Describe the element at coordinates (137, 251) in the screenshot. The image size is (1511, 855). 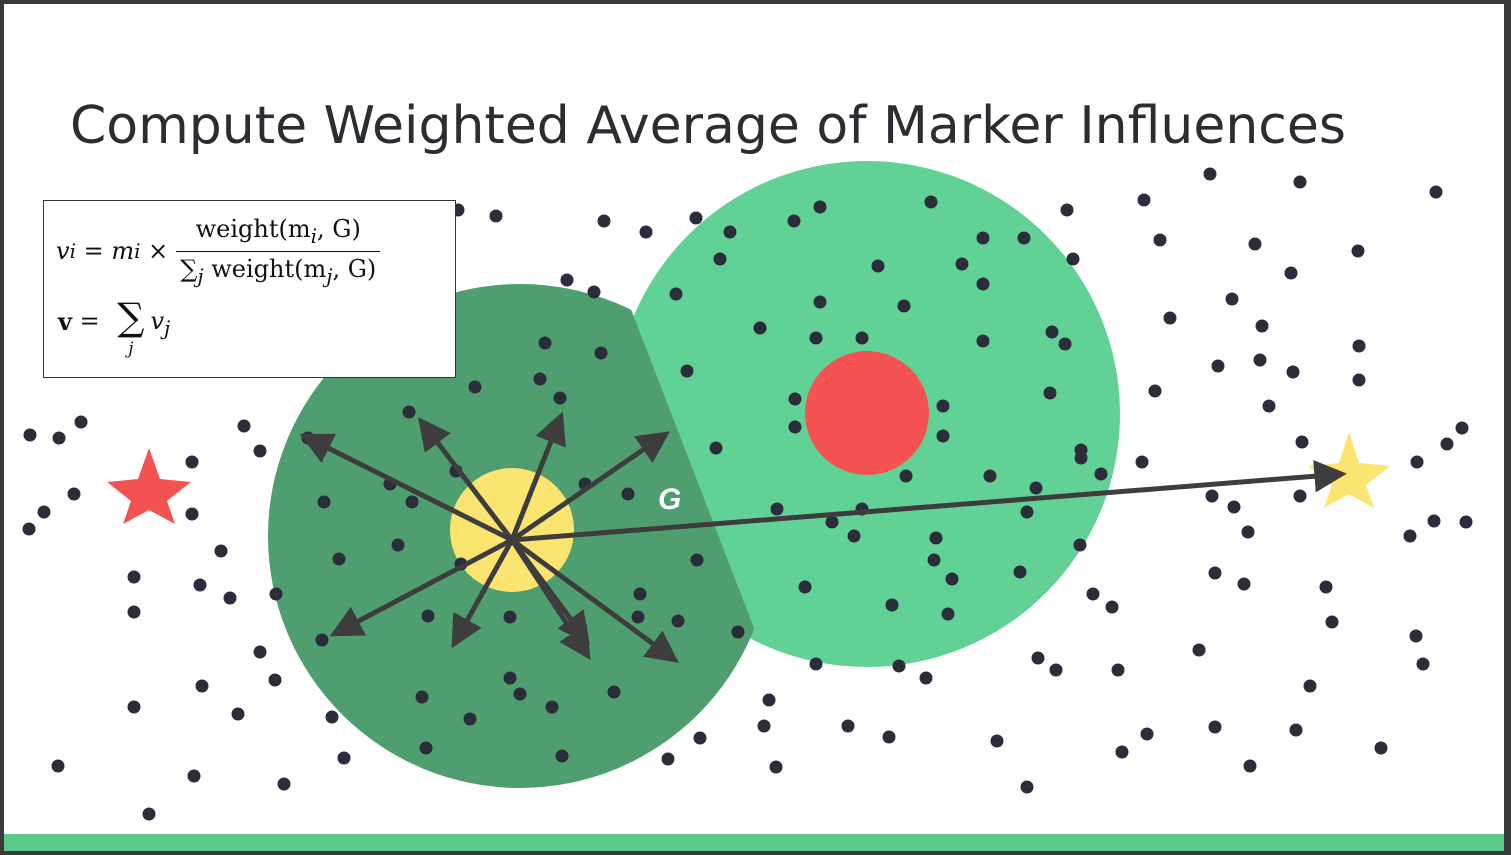
I see `eq1-mid-sub: i` at that location.